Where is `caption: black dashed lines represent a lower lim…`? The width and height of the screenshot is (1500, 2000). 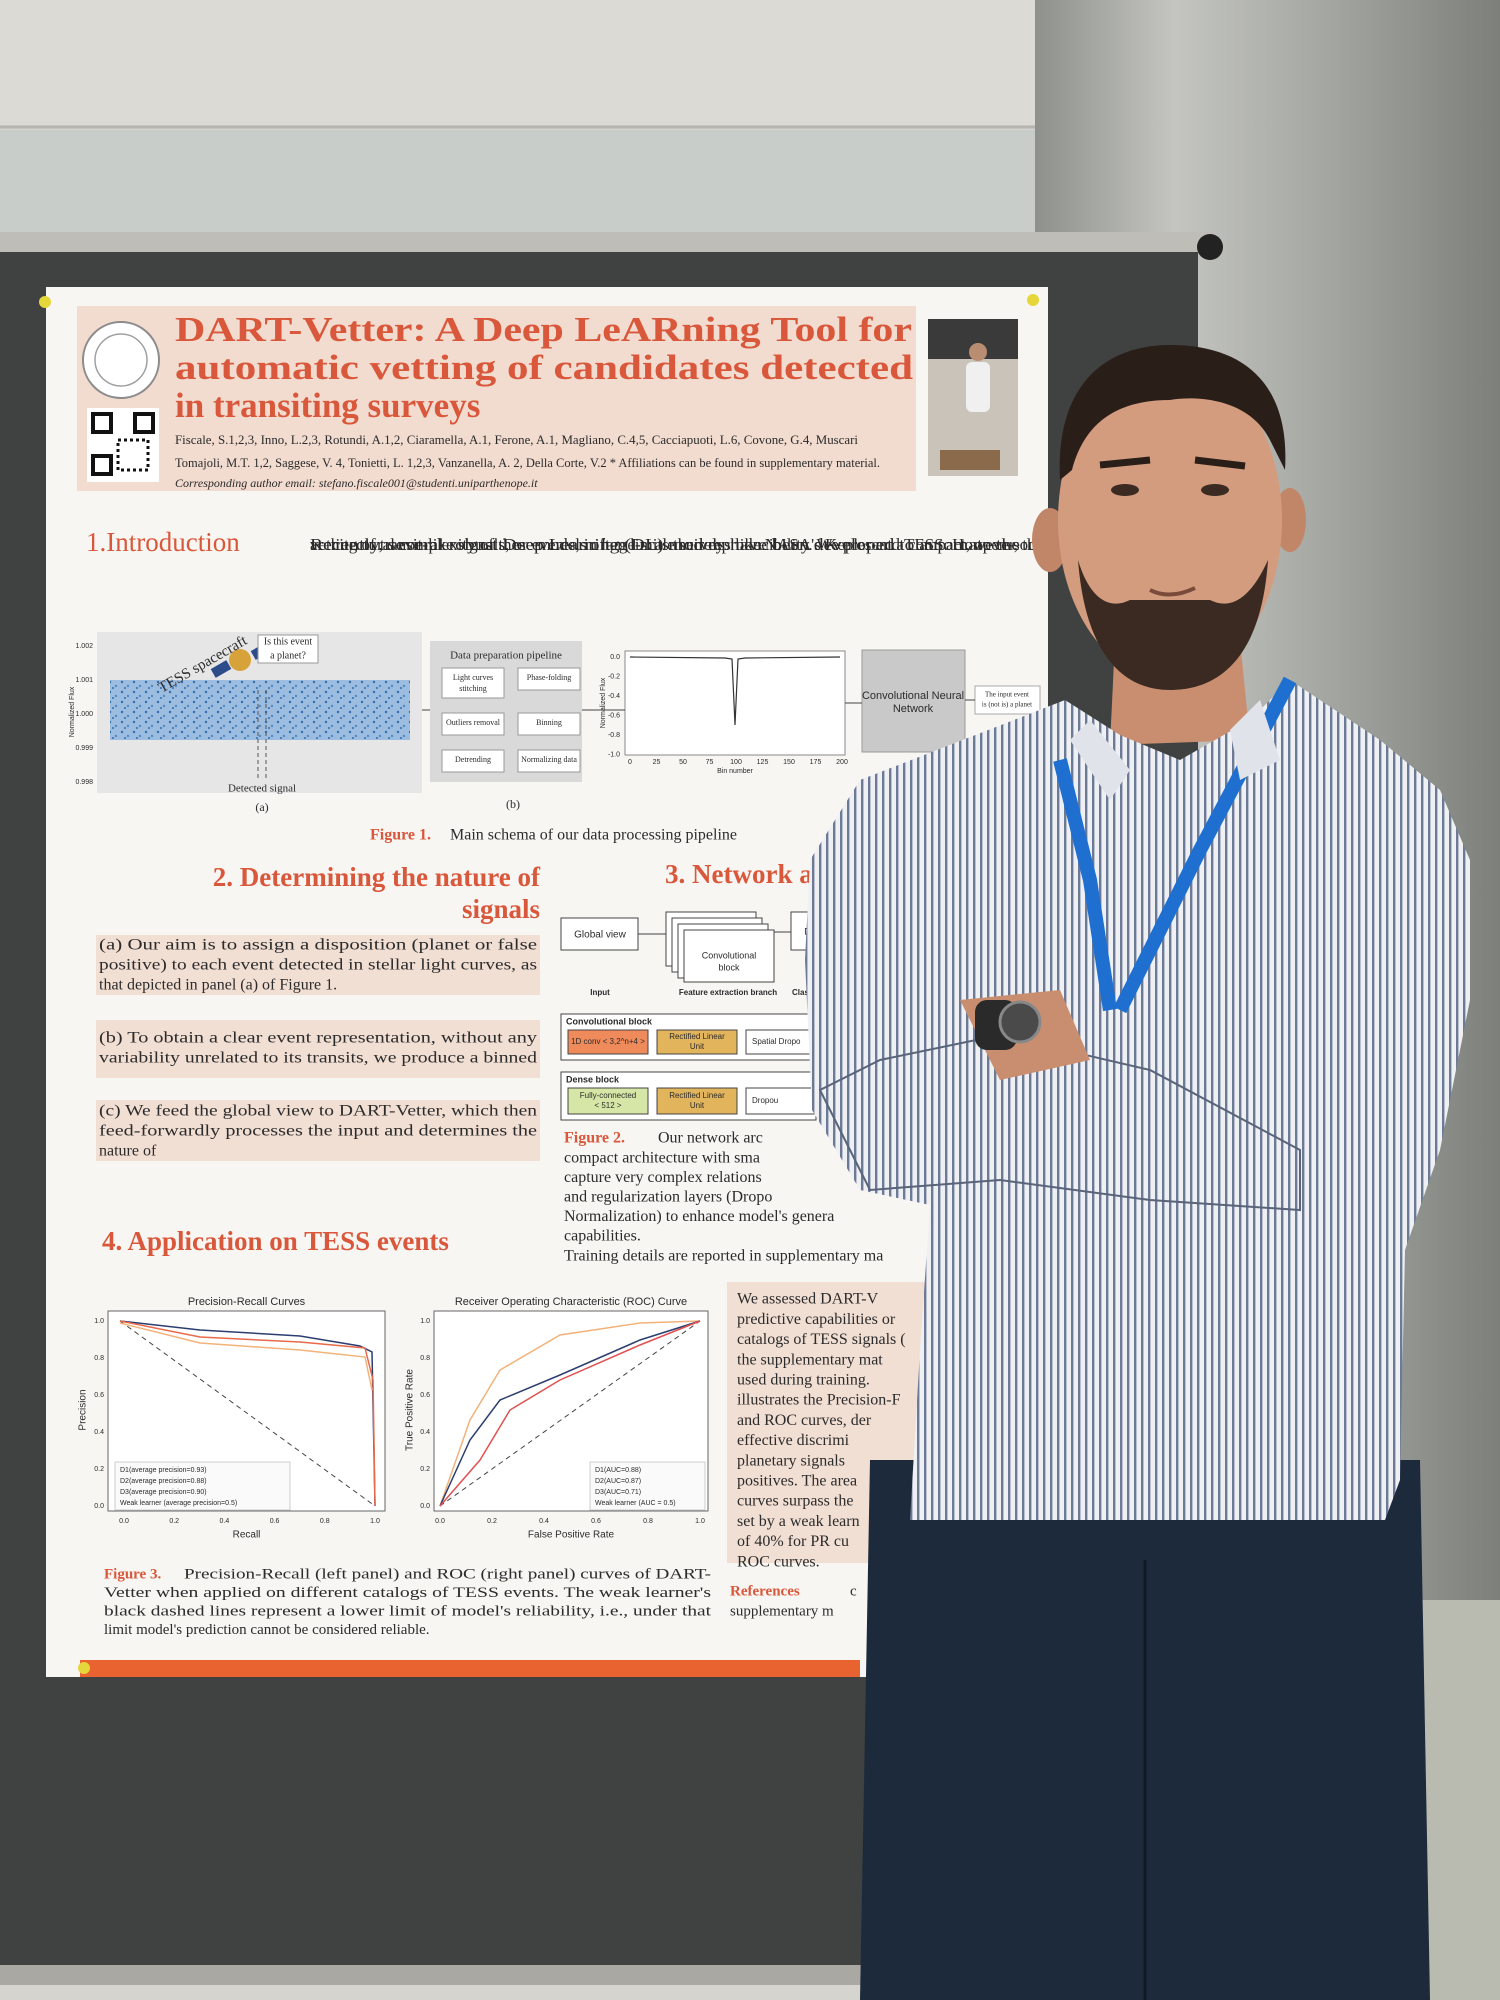 caption: black dashed lines represent a lower lim… is located at coordinates (408, 1611).